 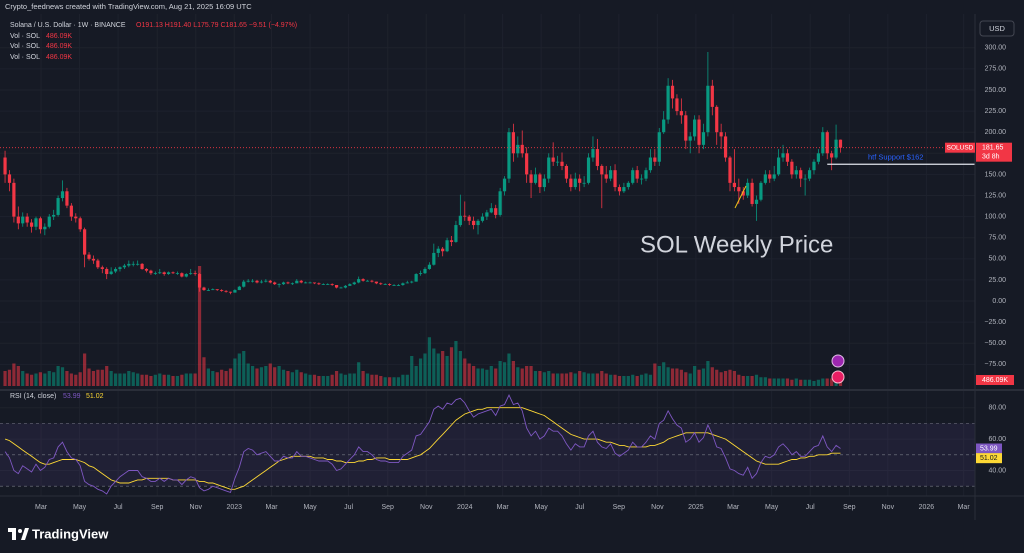 What do you see at coordinates (989, 448) in the screenshot?
I see `rsi-badge-label: 53.99` at bounding box center [989, 448].